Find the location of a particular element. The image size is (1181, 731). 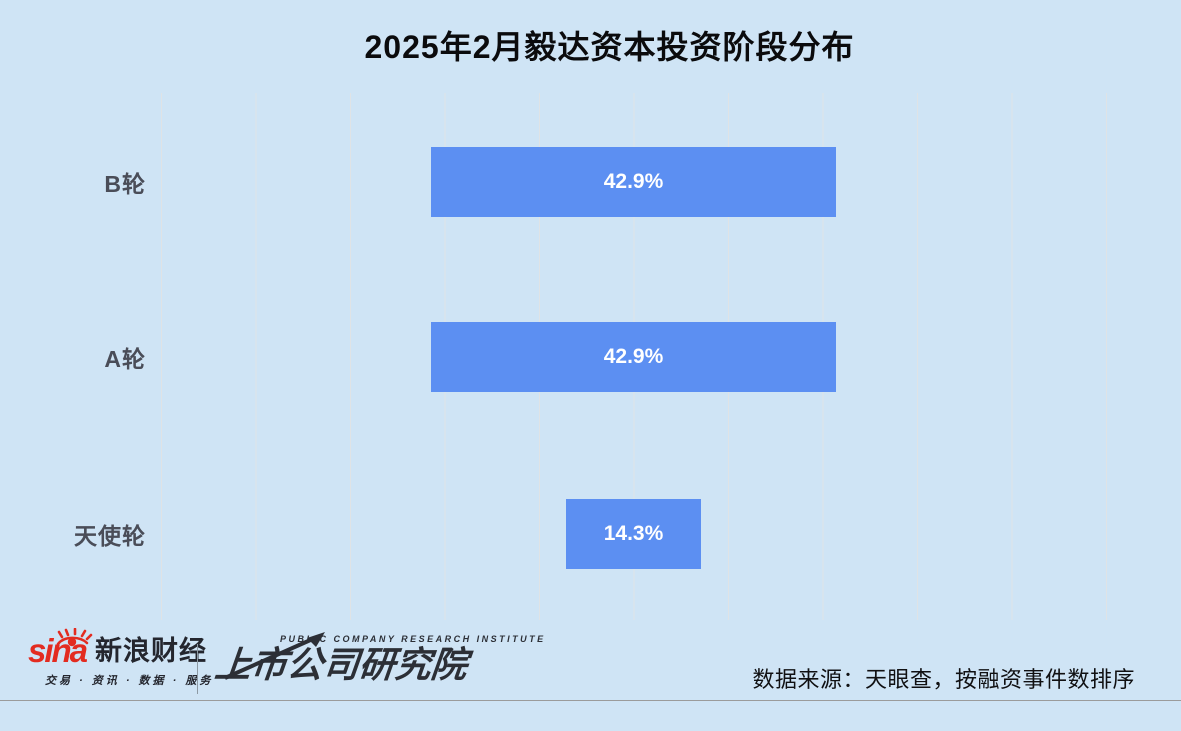

chart-row: B轮 42.9% is located at coordinates (590, 182).